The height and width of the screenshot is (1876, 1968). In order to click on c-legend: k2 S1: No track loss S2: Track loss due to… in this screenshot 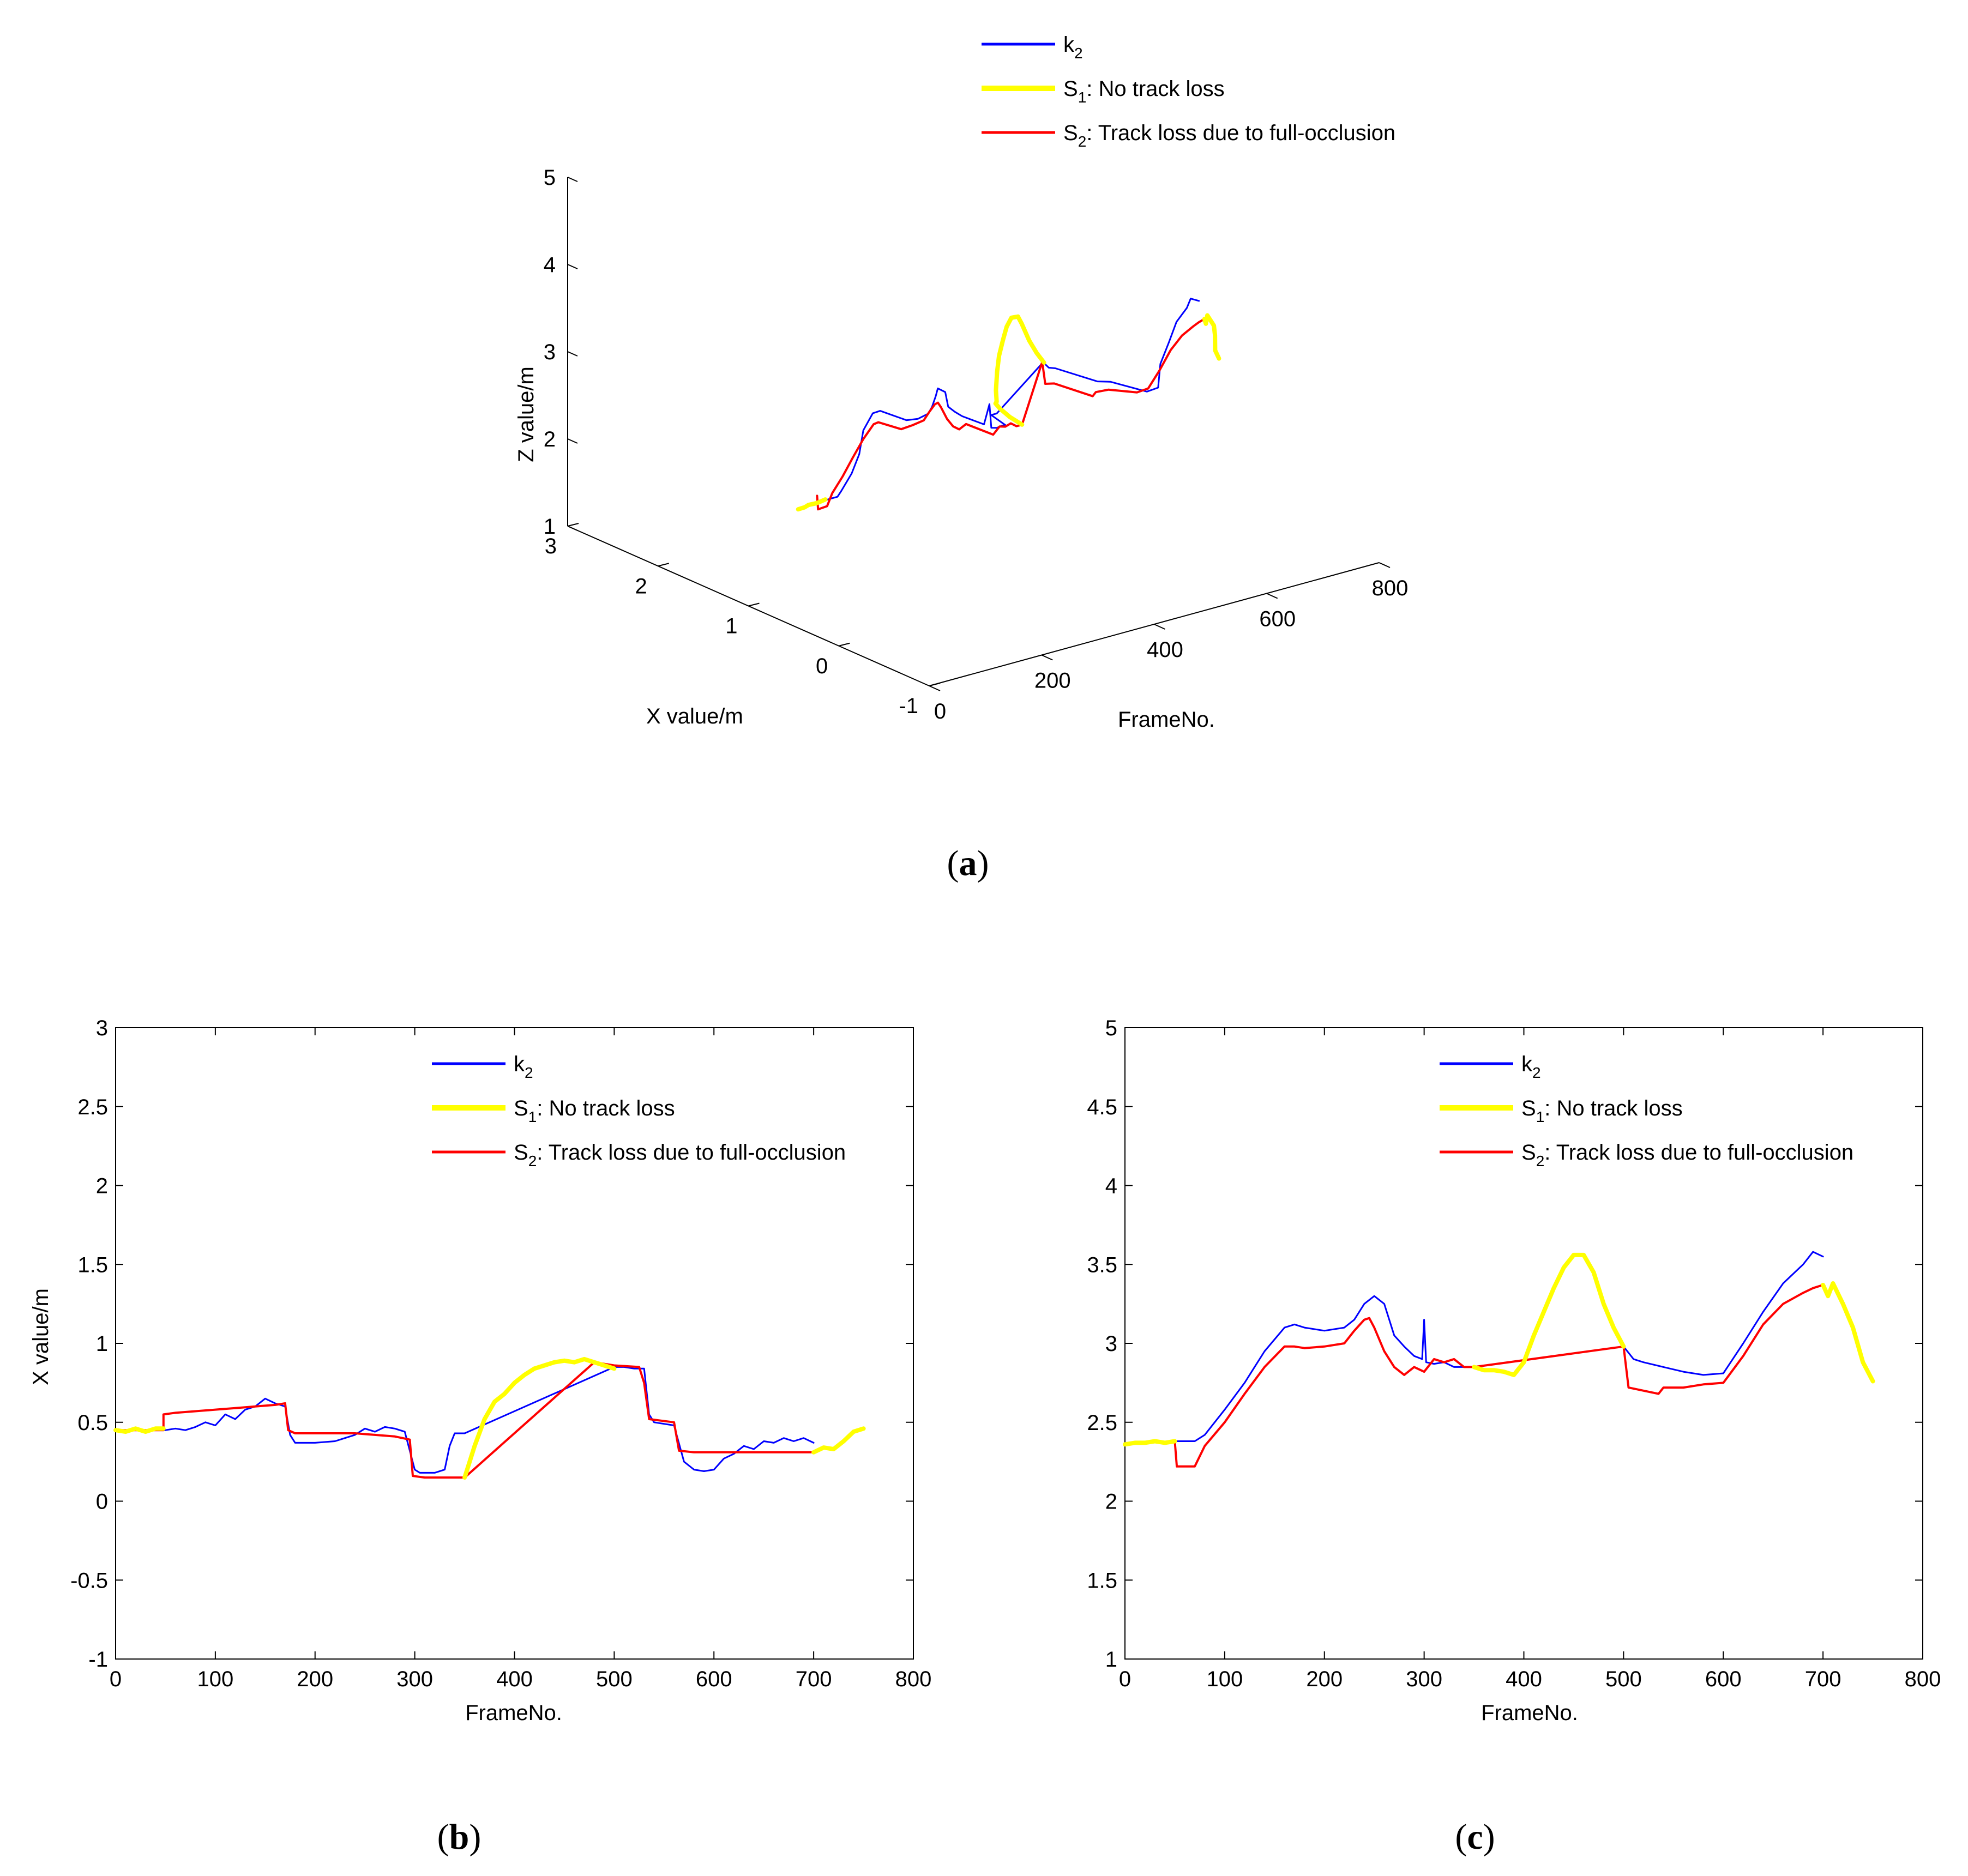, I will do `click(1647, 1110)`.